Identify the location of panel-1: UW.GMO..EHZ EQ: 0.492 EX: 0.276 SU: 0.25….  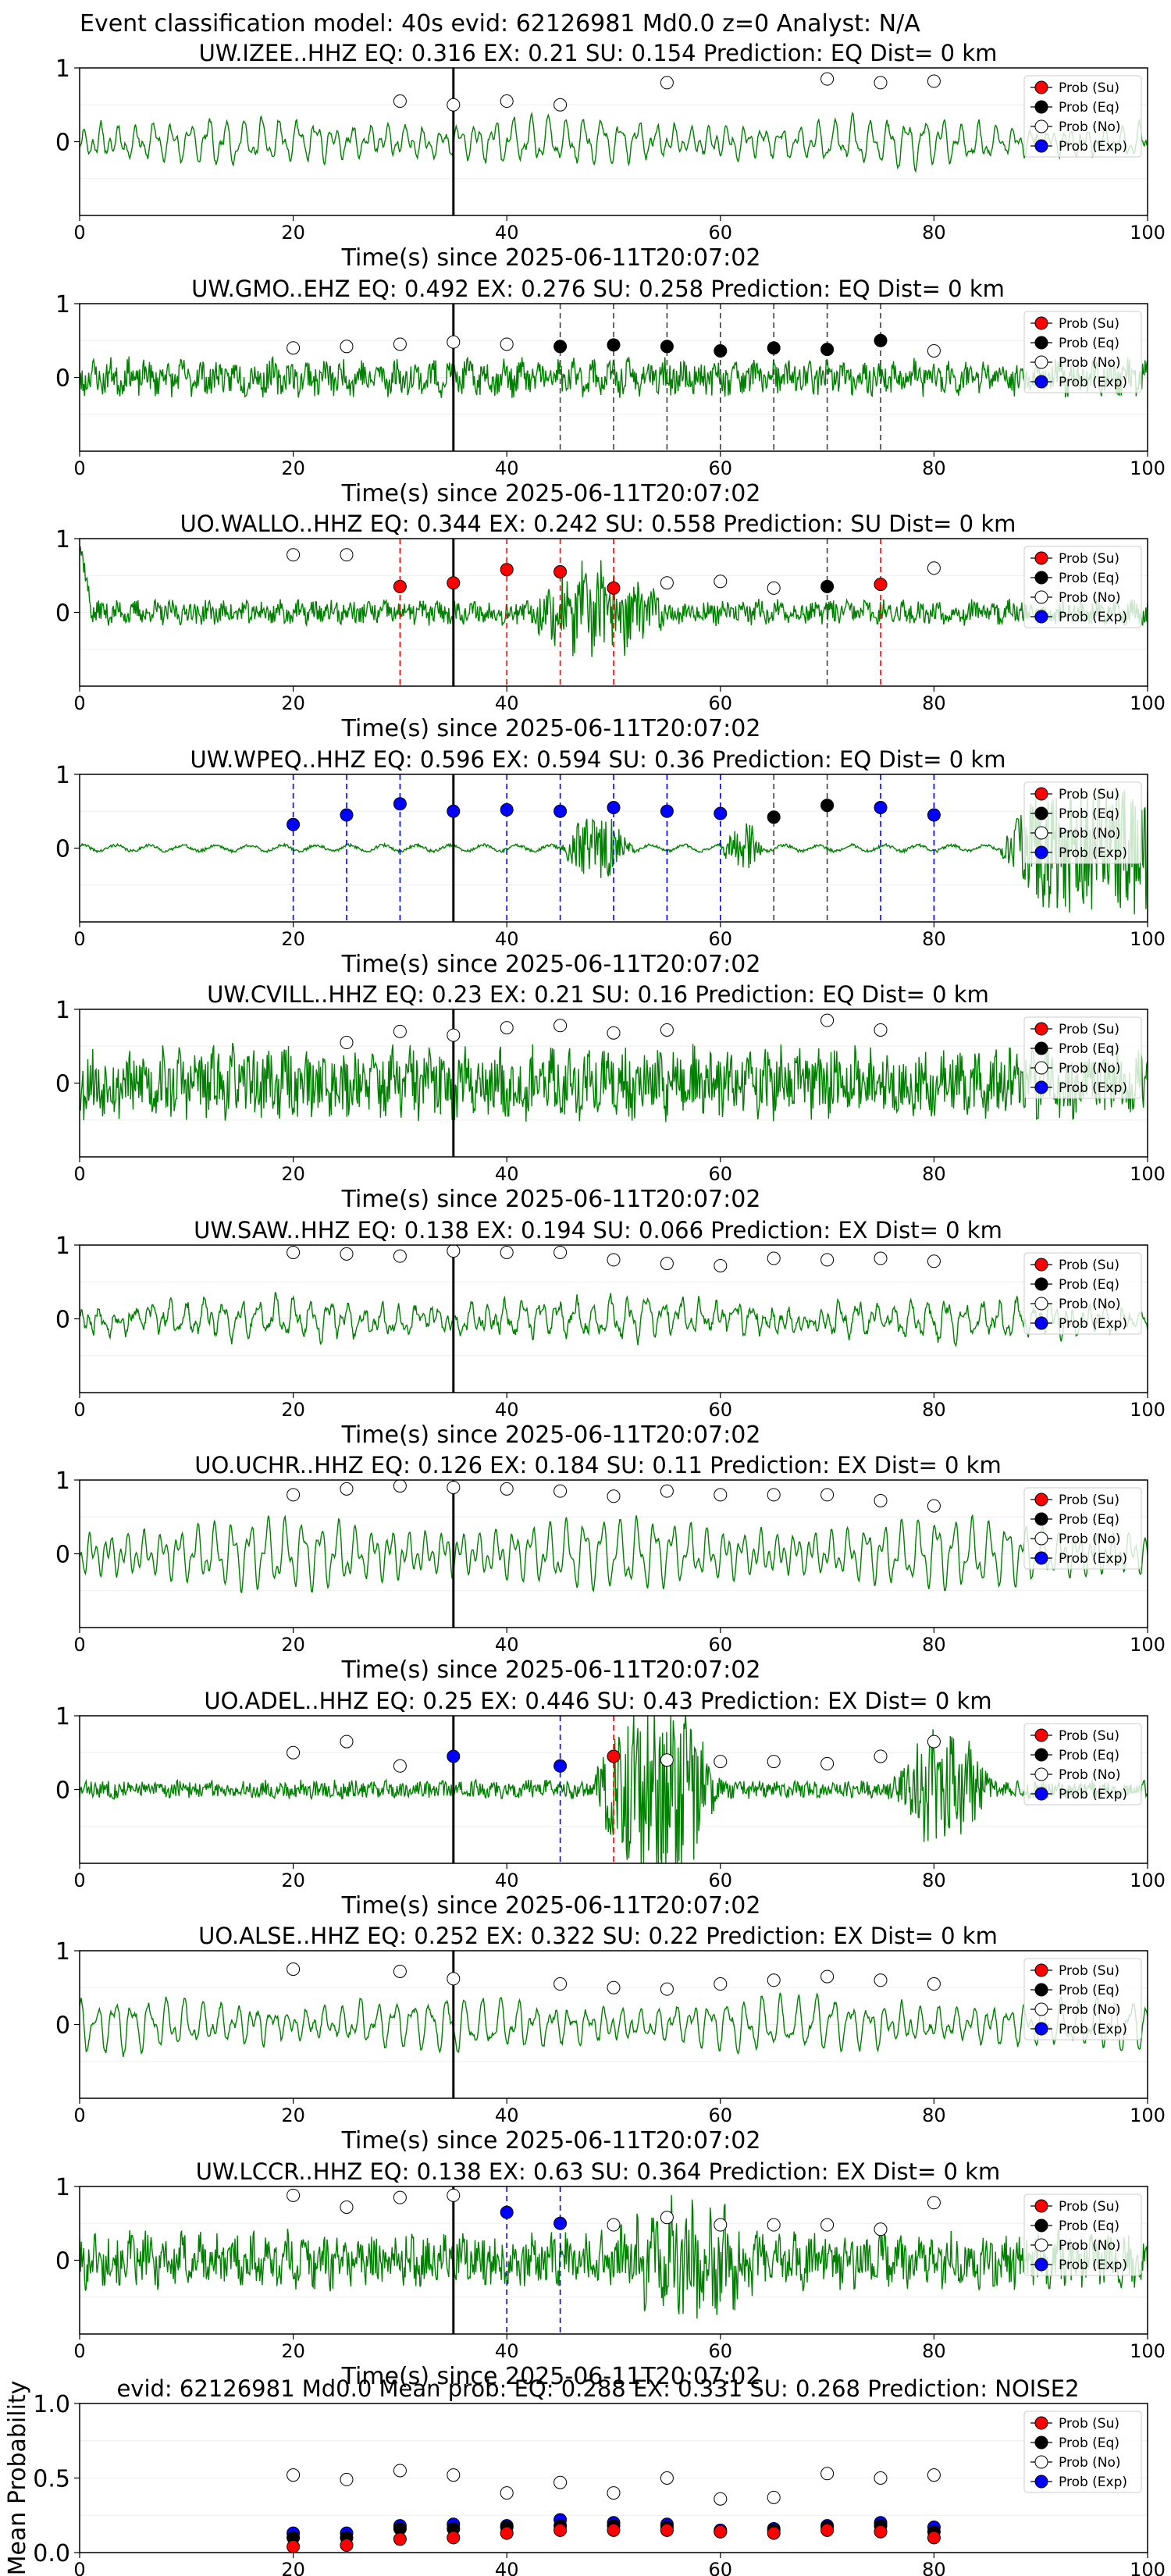
(610, 391).